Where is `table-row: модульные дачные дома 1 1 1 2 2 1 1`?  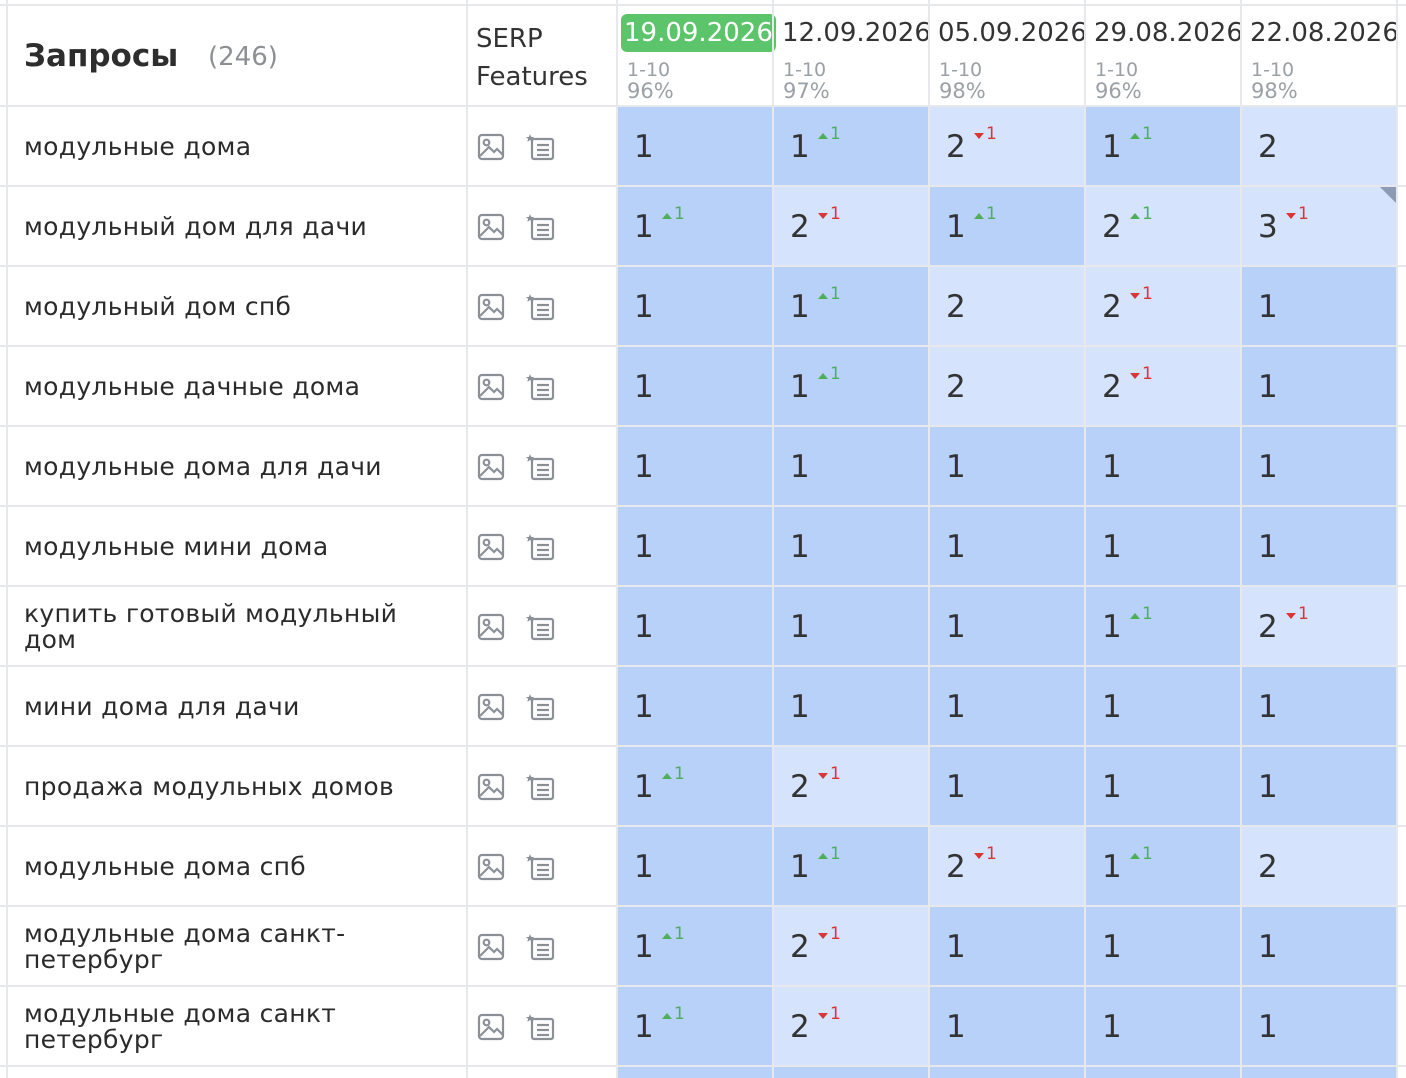
table-row: модульные дачные дома 1 1 1 2 2 1 1 is located at coordinates (703, 387).